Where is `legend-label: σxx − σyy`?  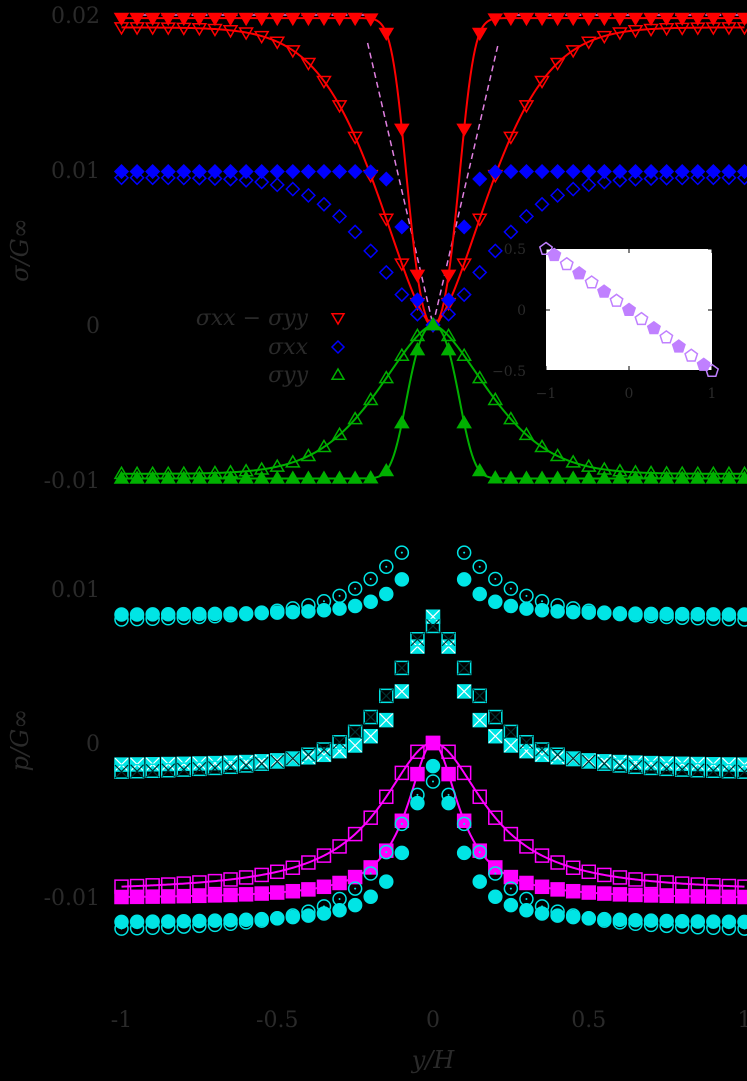
legend-label: σxx − σyy is located at coordinates (252, 318).